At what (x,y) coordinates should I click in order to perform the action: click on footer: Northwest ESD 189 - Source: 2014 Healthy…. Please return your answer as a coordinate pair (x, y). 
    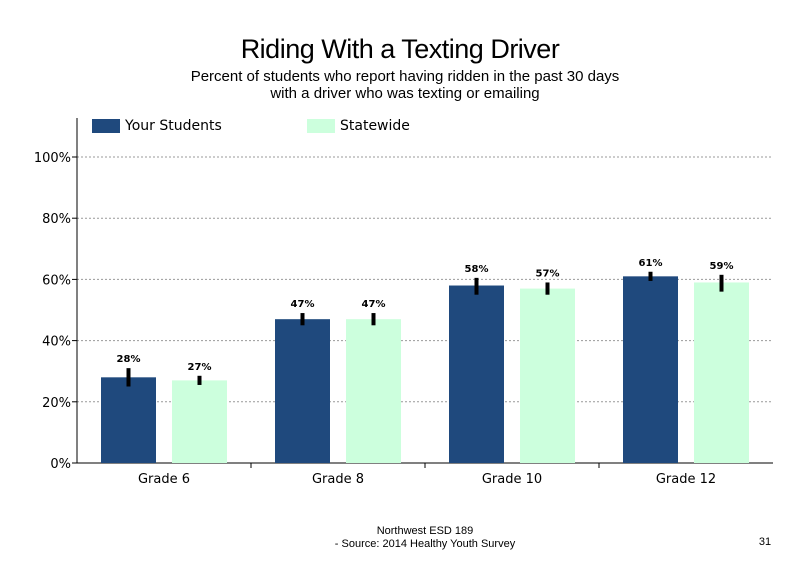
    Looking at the image, I should click on (425, 538).